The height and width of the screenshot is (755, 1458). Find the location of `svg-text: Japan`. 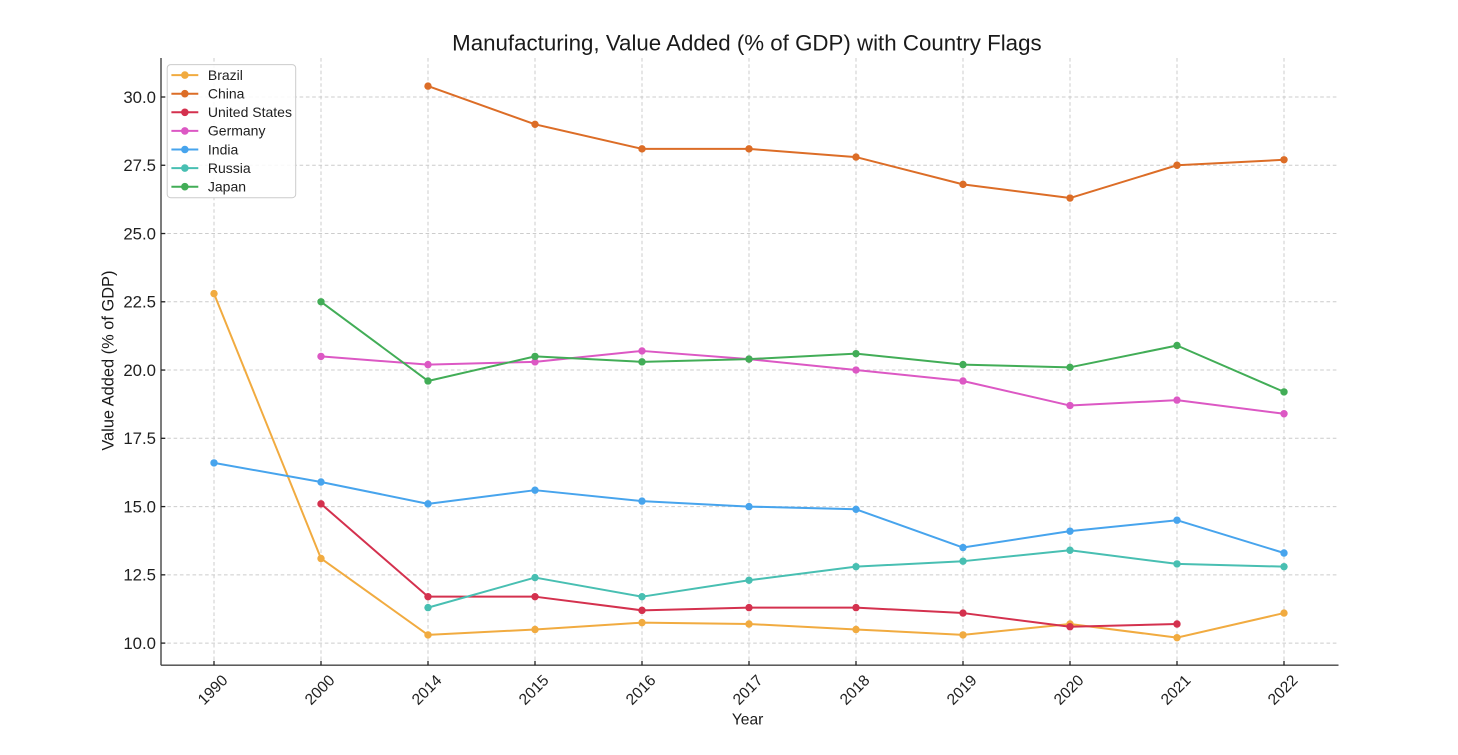

svg-text: Japan is located at coordinates (227, 187).